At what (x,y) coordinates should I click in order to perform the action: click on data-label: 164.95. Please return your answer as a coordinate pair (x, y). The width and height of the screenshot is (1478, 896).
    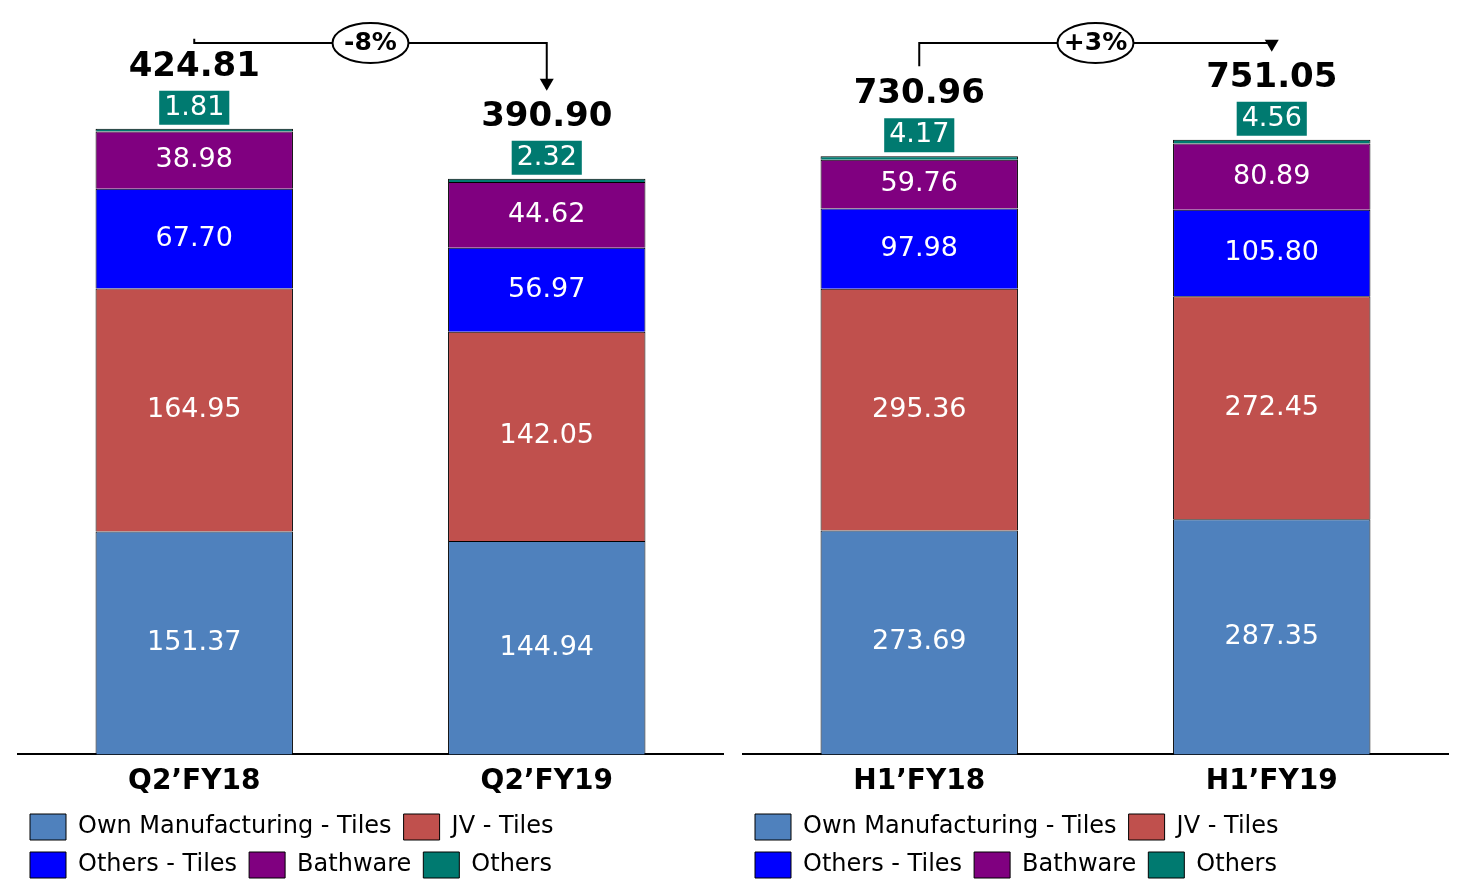
    Looking at the image, I should click on (194, 408).